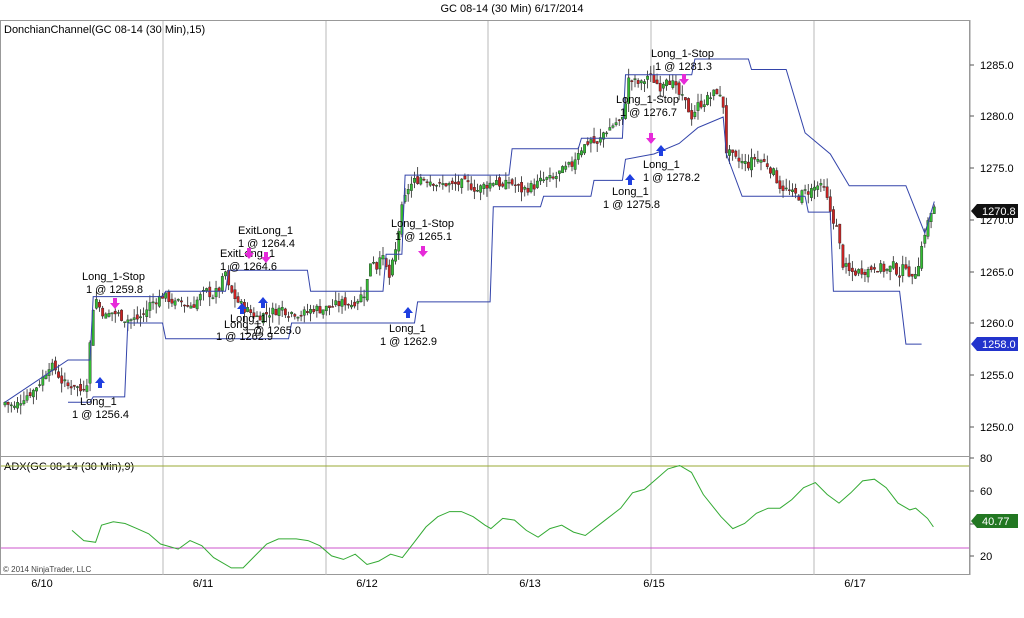  Describe the element at coordinates (999, 212) in the screenshot. I see `last-price-label: 1270.8` at that location.